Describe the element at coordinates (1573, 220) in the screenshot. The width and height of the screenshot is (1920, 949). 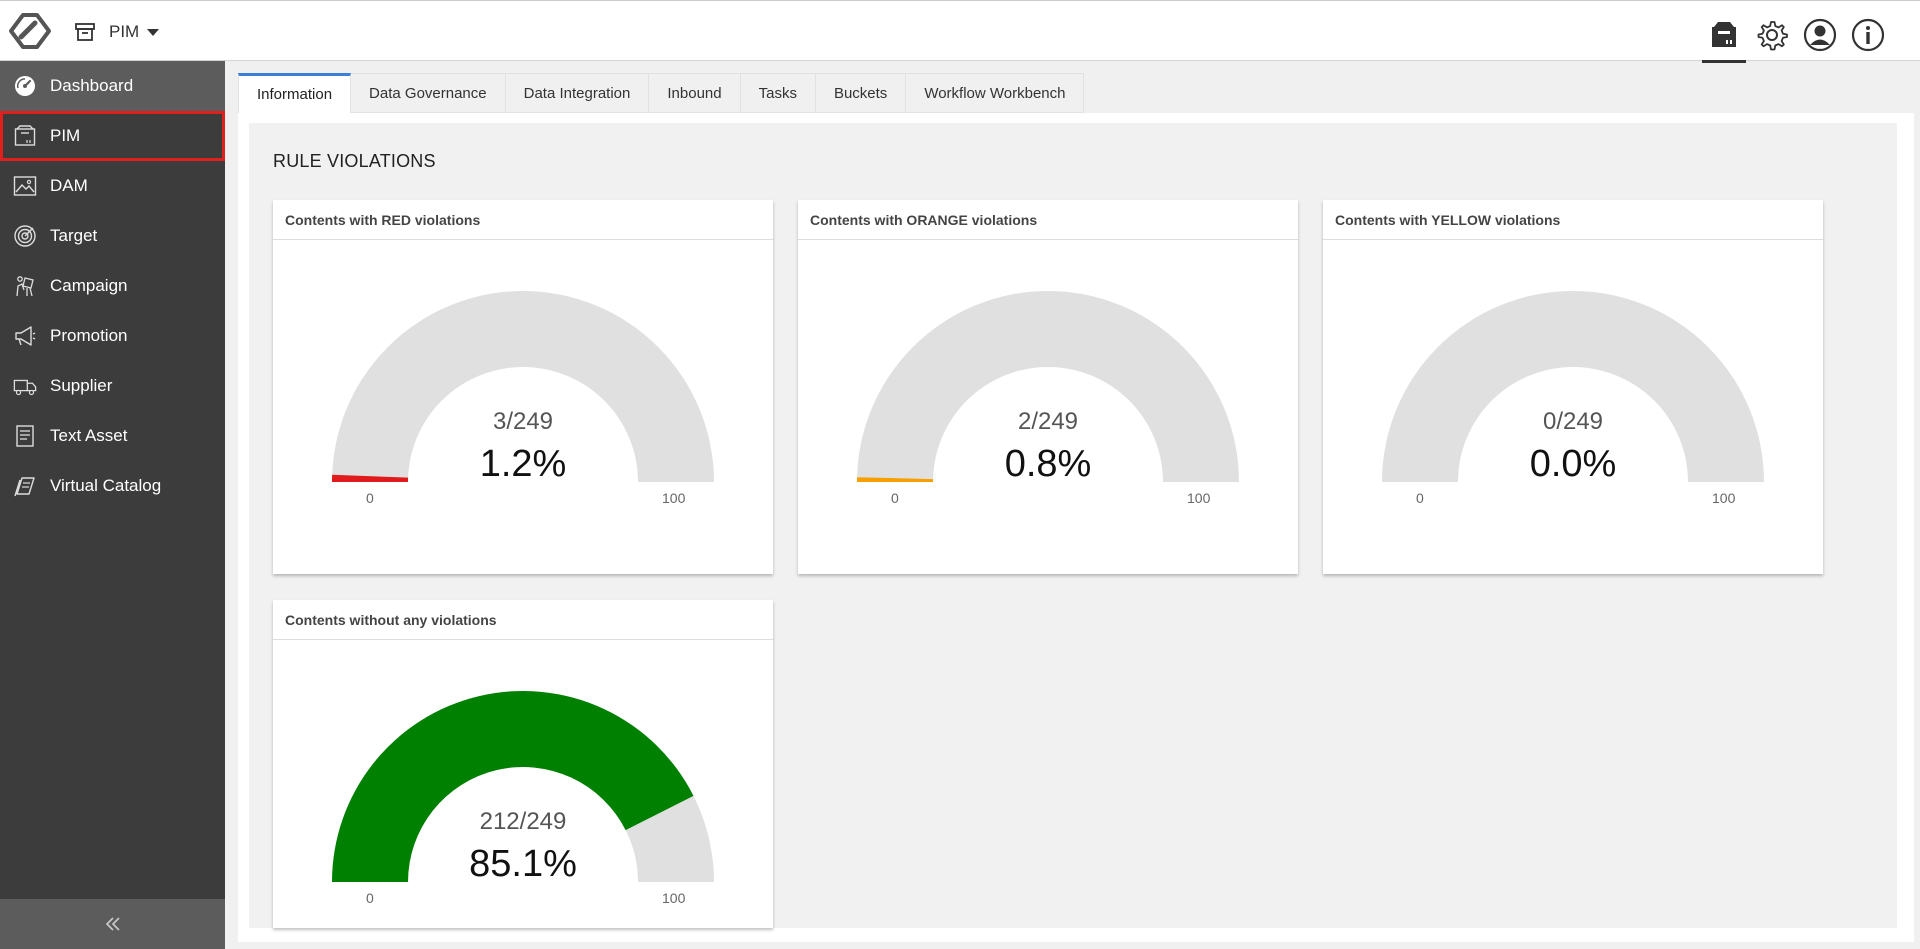
I see `card-title: Contents with YELLOW violations` at that location.